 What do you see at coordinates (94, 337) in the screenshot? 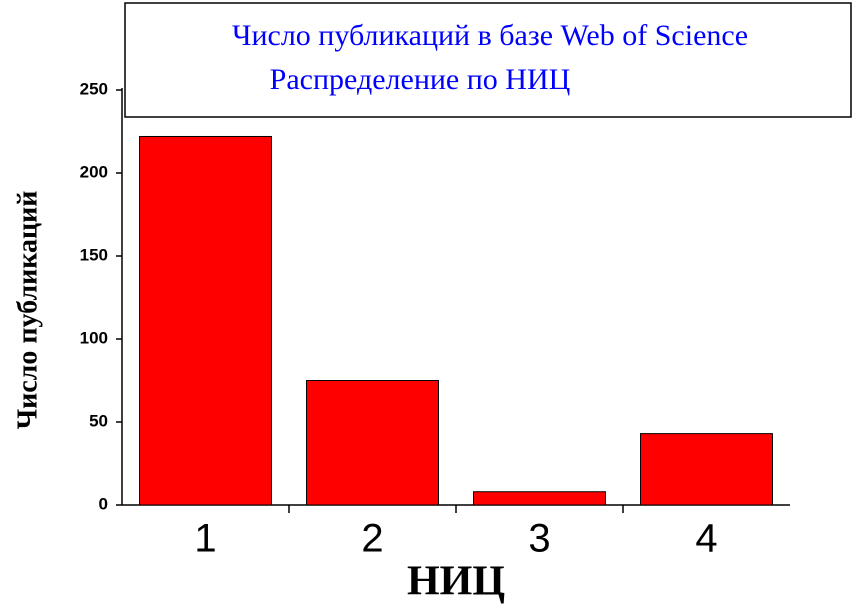
I see `y-tick-label: 100` at bounding box center [94, 337].